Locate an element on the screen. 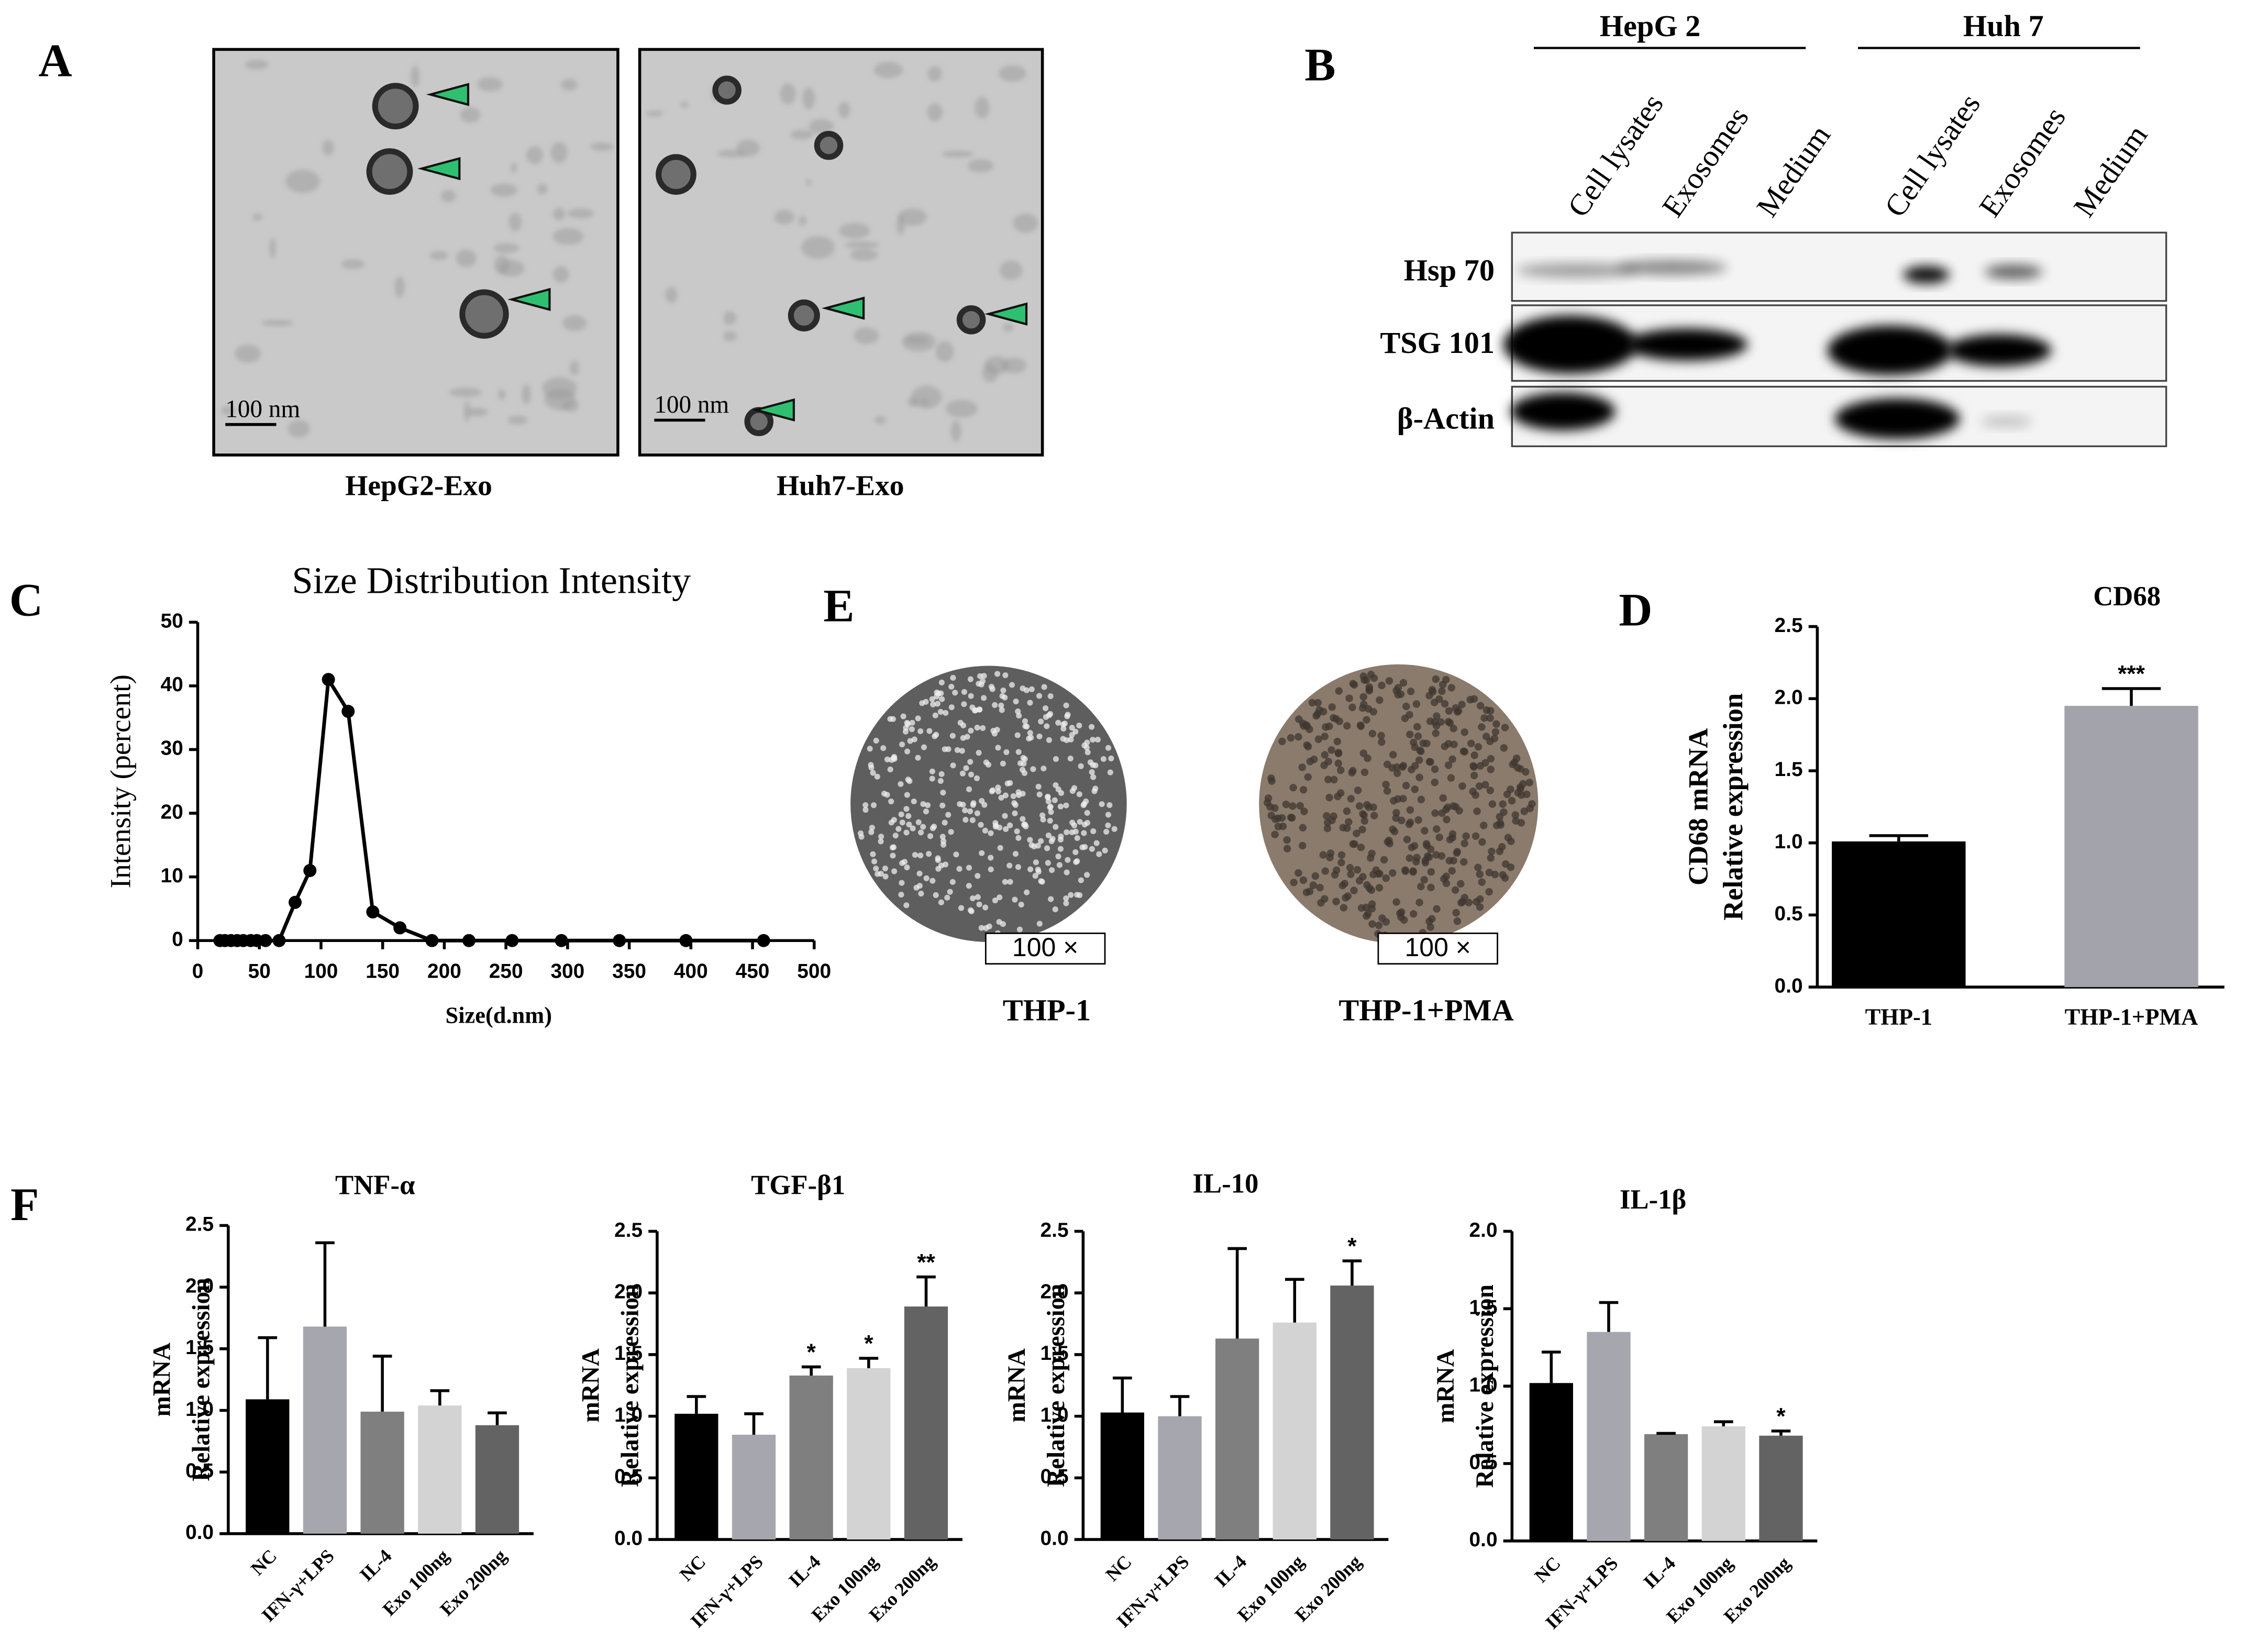  blot-band is located at coordinates (1687, 345).